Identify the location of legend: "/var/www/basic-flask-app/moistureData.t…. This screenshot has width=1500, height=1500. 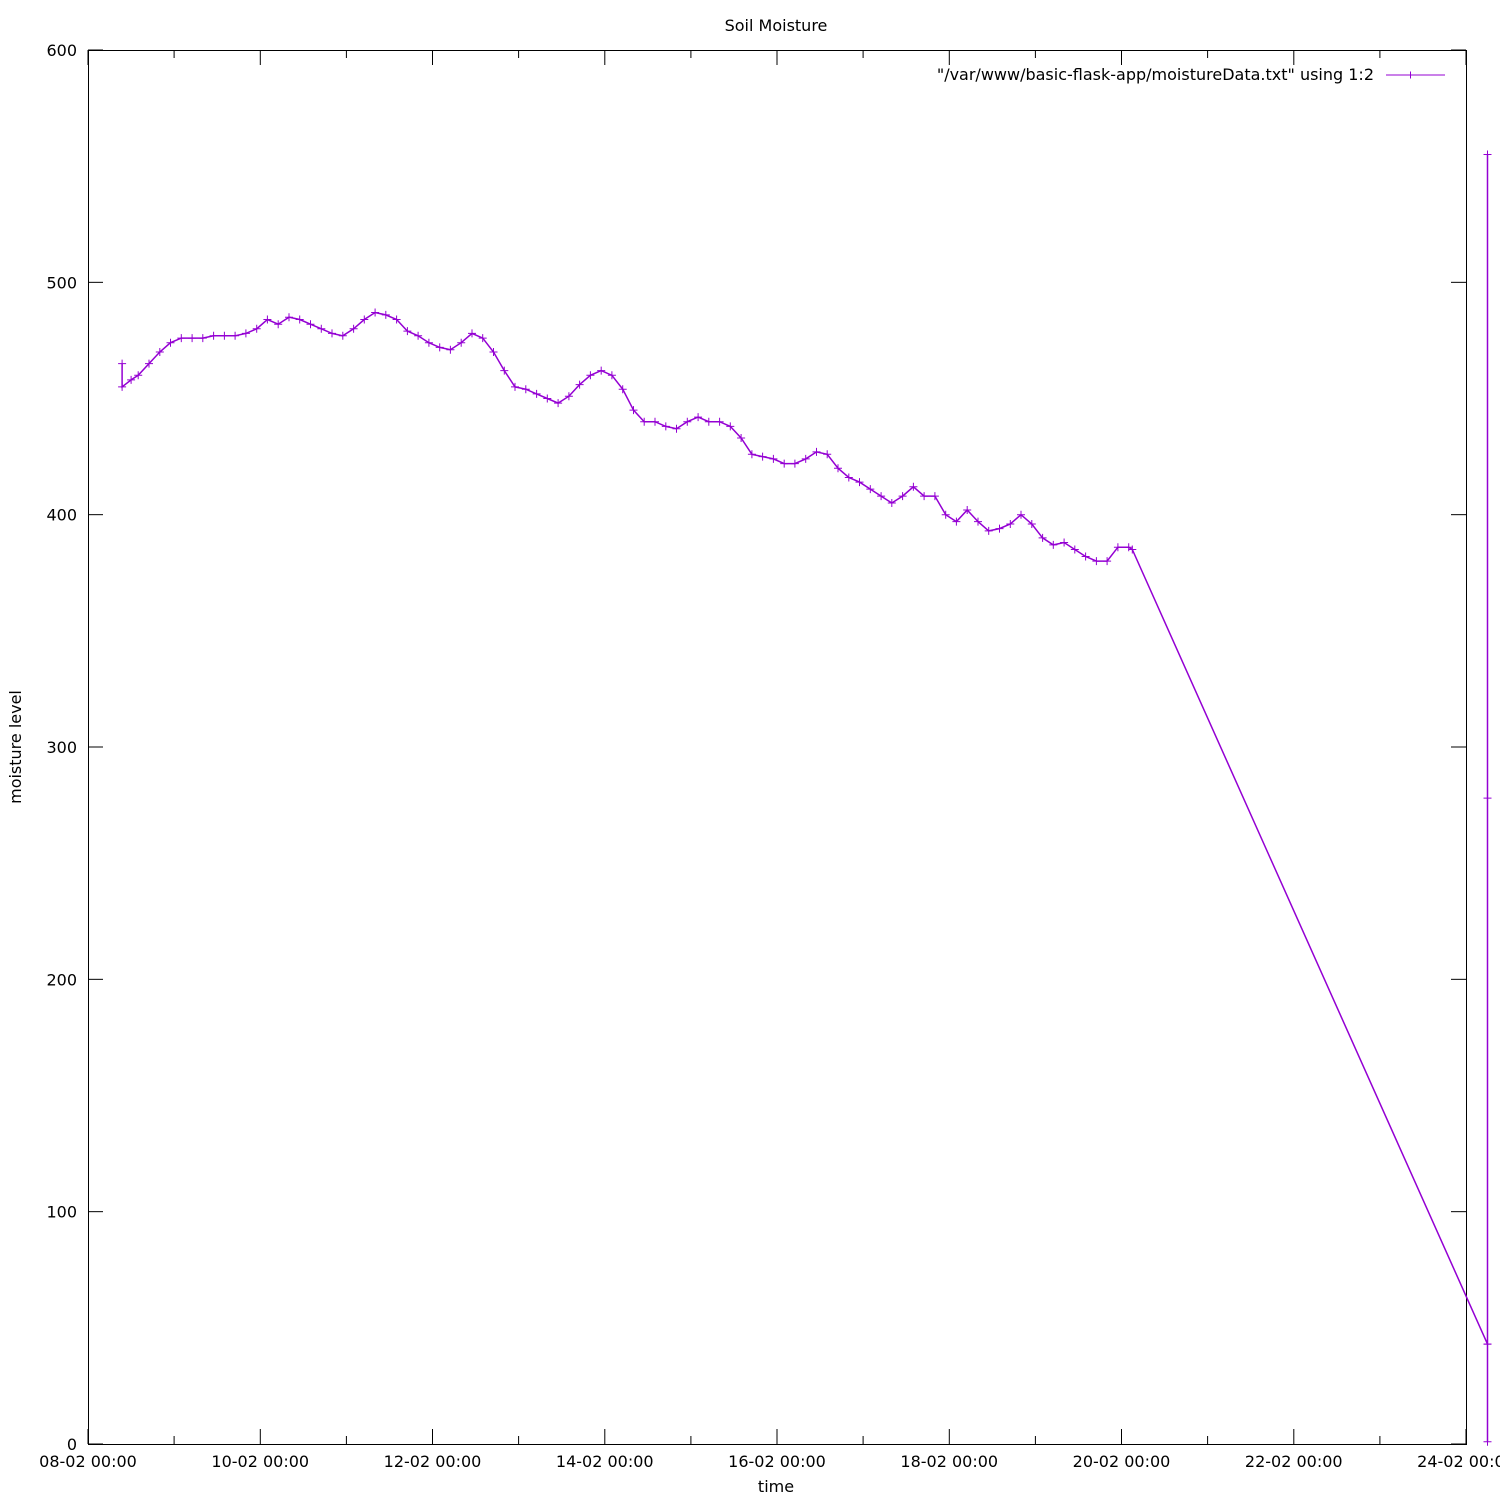
(1191, 74).